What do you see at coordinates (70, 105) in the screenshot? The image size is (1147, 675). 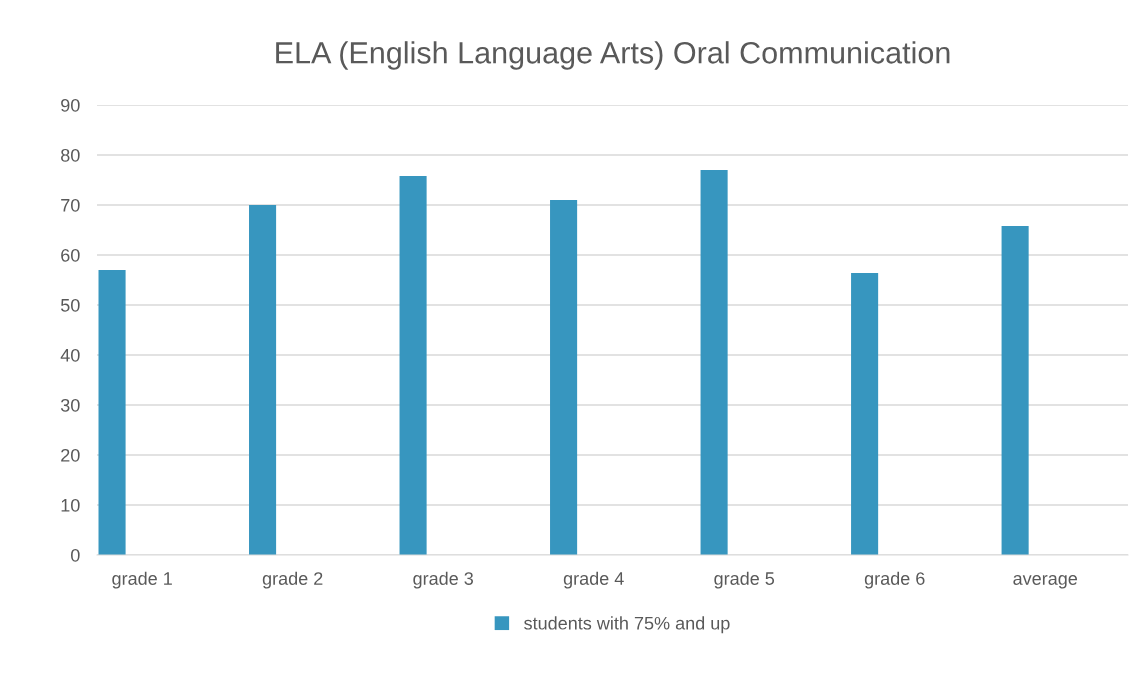 I see `y-tick-label: 90` at bounding box center [70, 105].